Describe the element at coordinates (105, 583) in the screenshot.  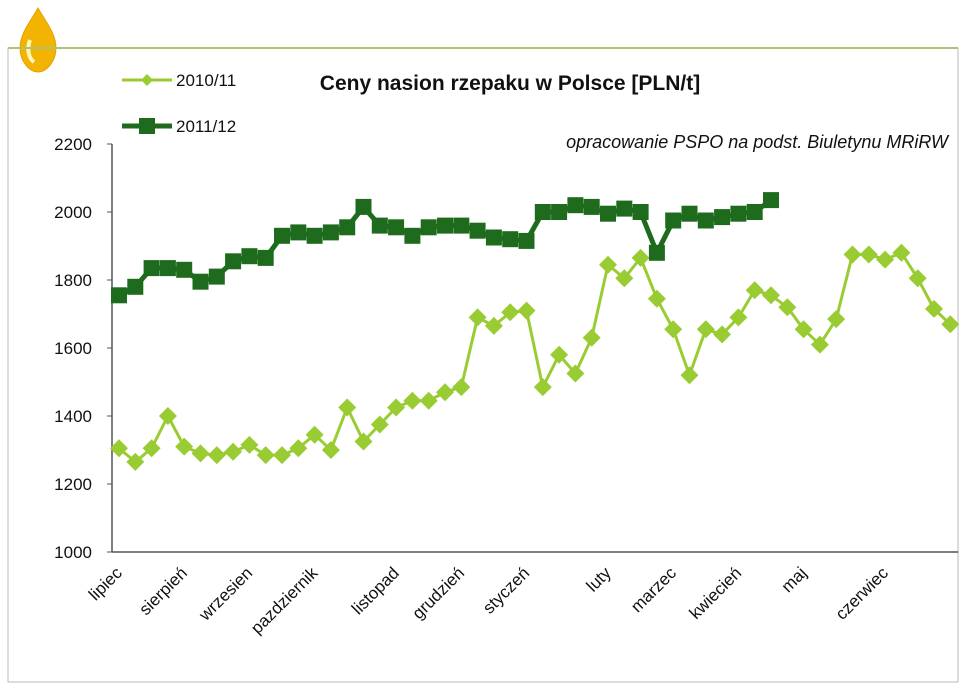
I see `x-tick-label: lipiec` at that location.